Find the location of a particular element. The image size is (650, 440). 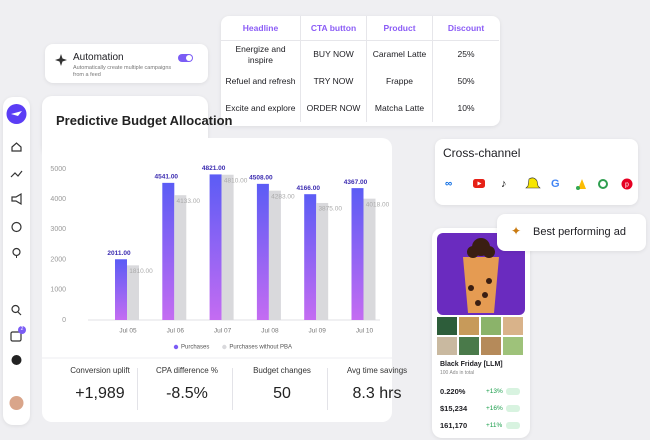

table-cell: Excite and explore is located at coordinates (261, 108).